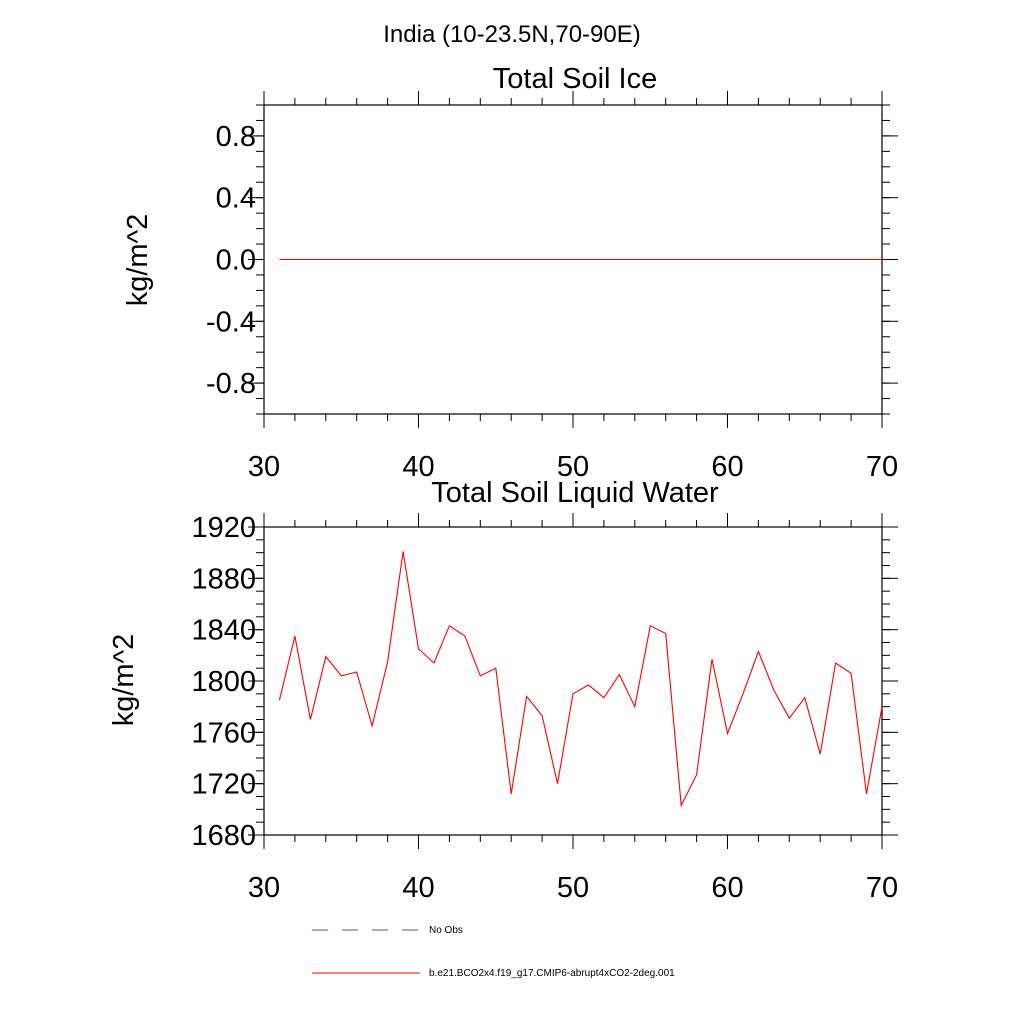  What do you see at coordinates (223, 528) in the screenshot?
I see `y-tick-label: 1920` at bounding box center [223, 528].